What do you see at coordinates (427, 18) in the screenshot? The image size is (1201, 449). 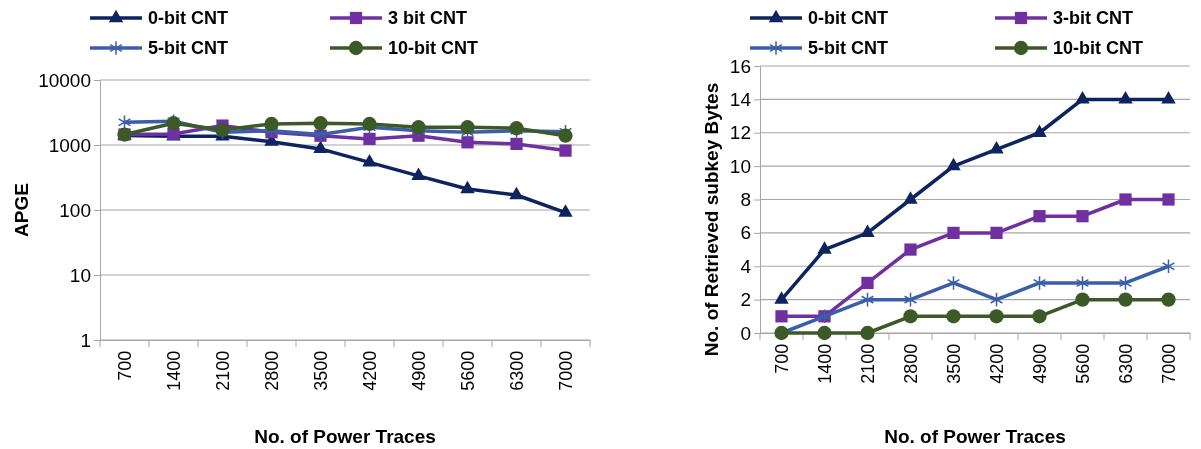 I see `legend-label: 3 bit CNT` at bounding box center [427, 18].